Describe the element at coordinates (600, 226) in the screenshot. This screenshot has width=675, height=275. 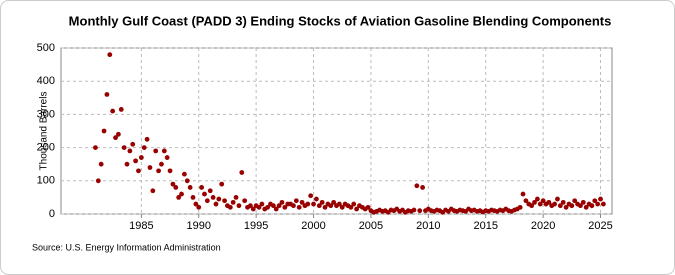
I see `x-tick-label: 2025` at that location.